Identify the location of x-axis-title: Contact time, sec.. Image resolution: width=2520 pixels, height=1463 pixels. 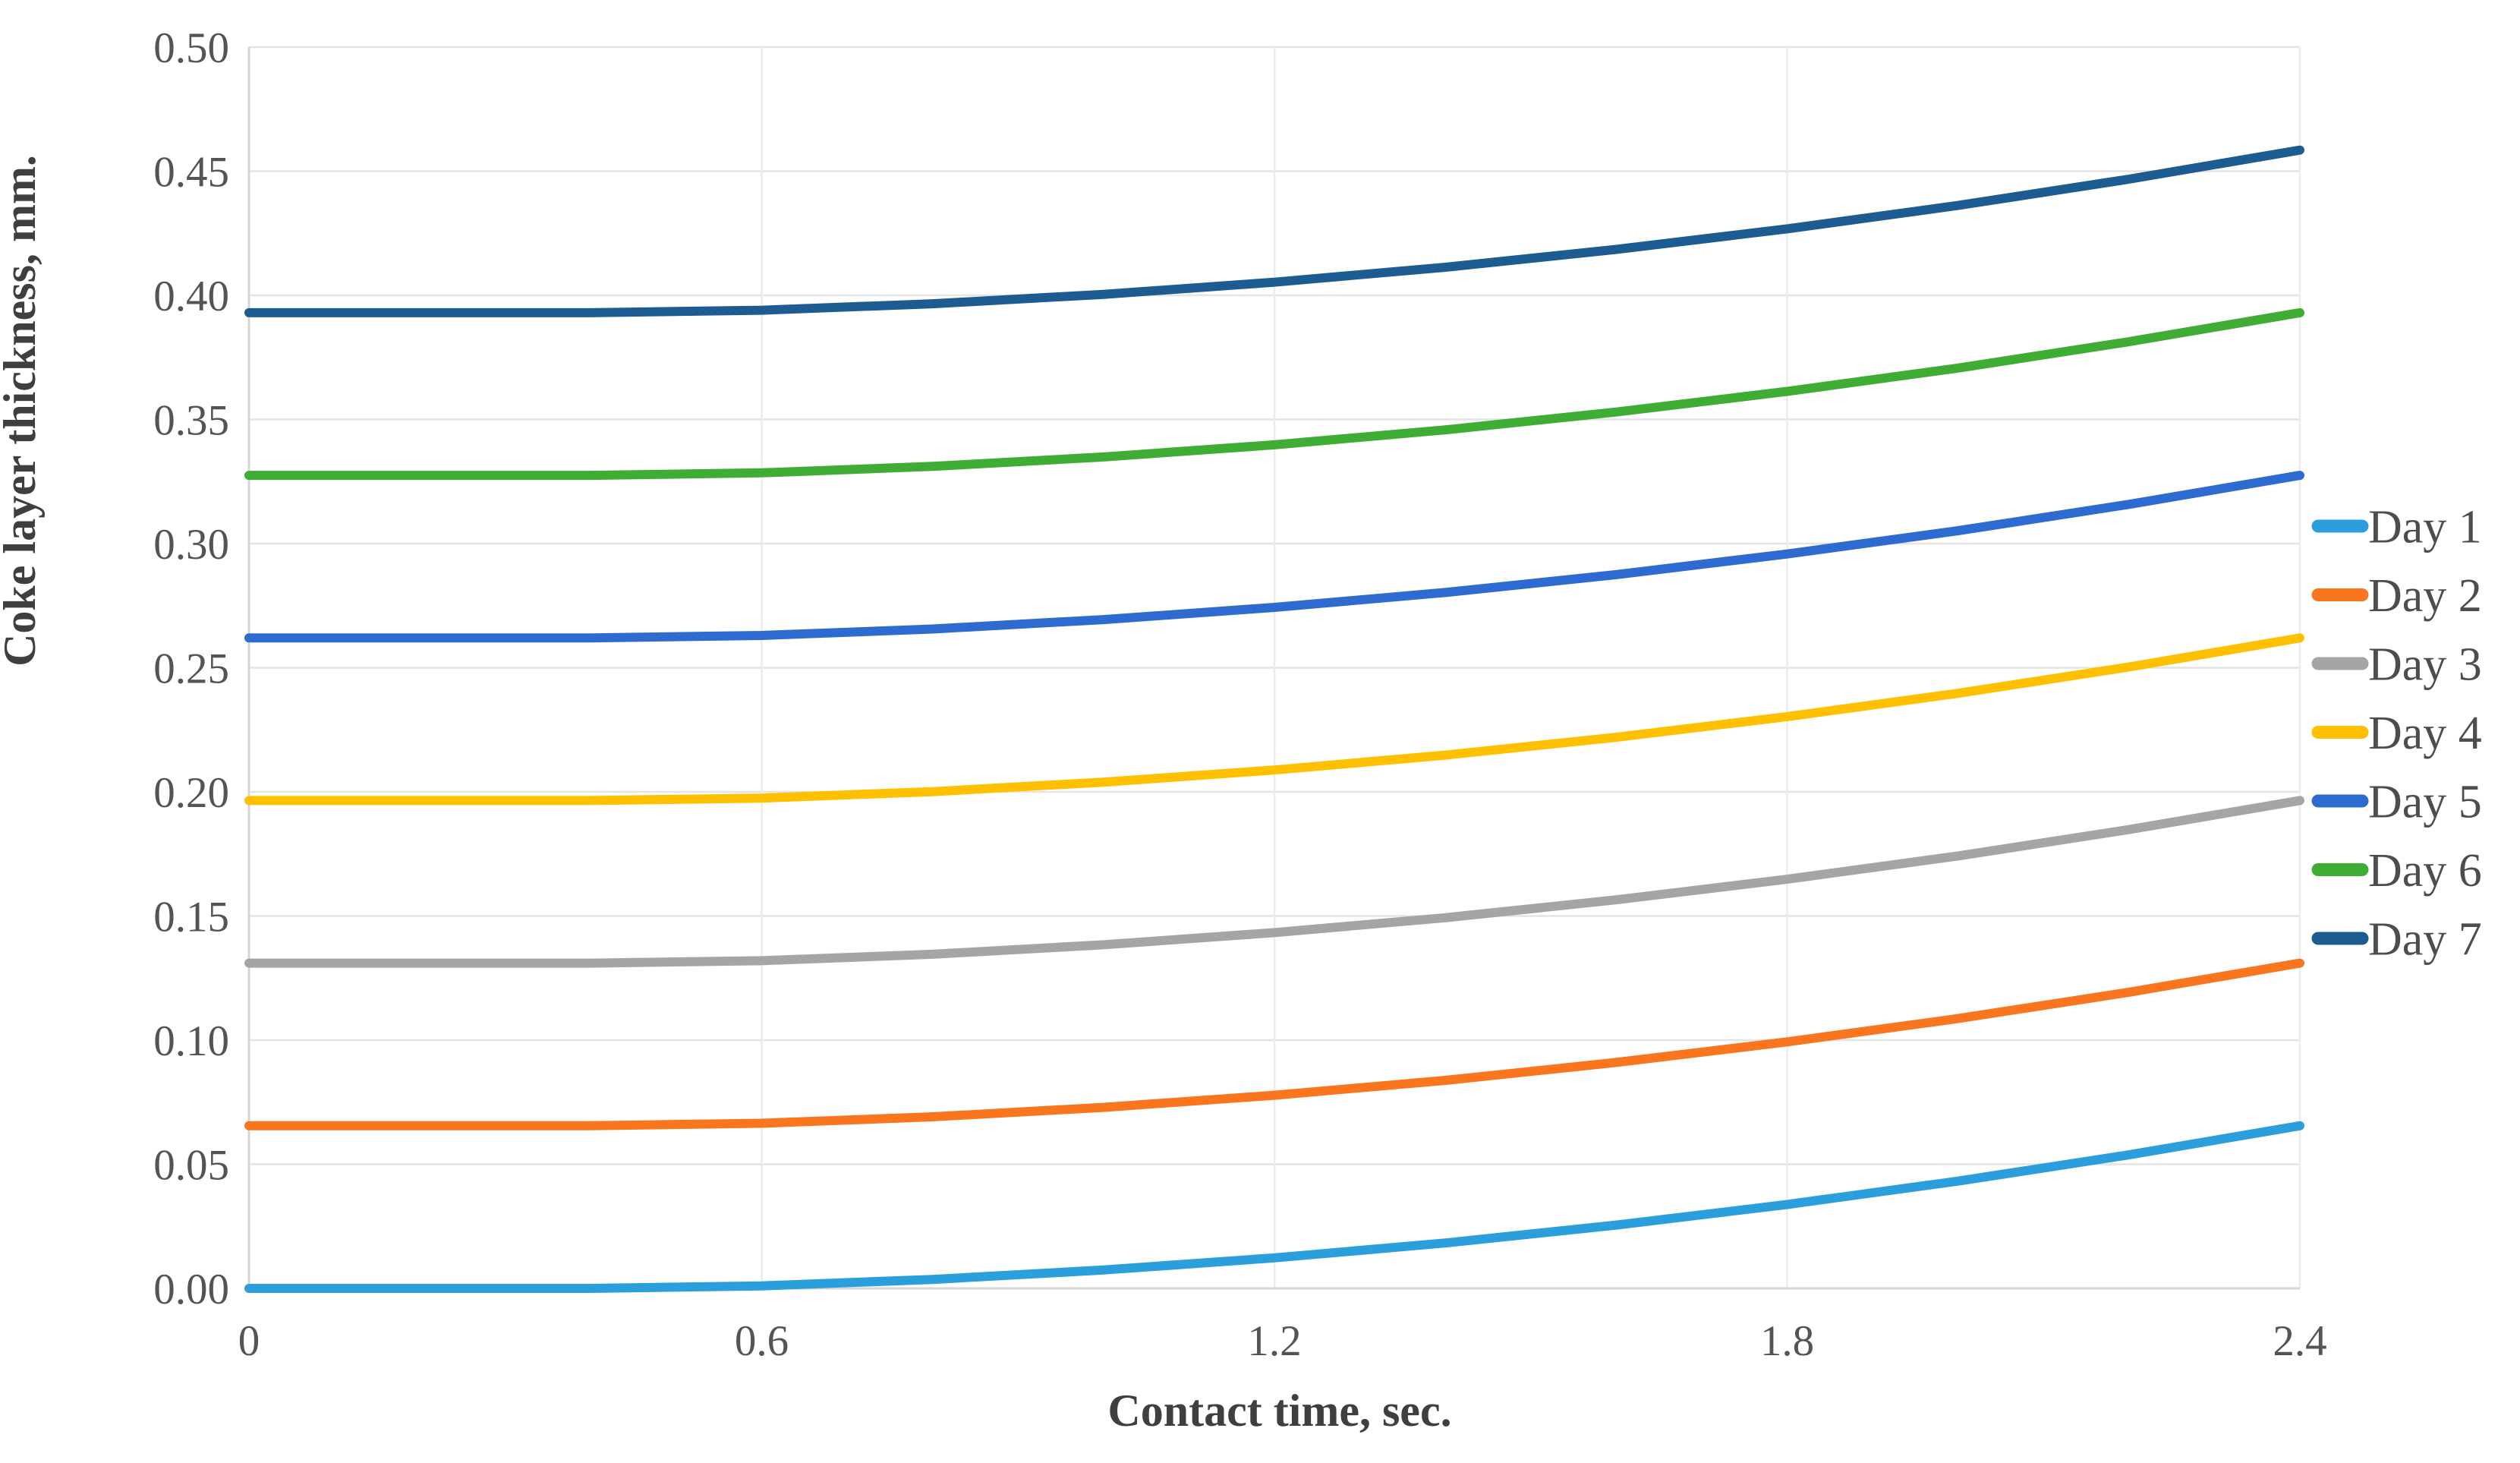
(1279, 1411).